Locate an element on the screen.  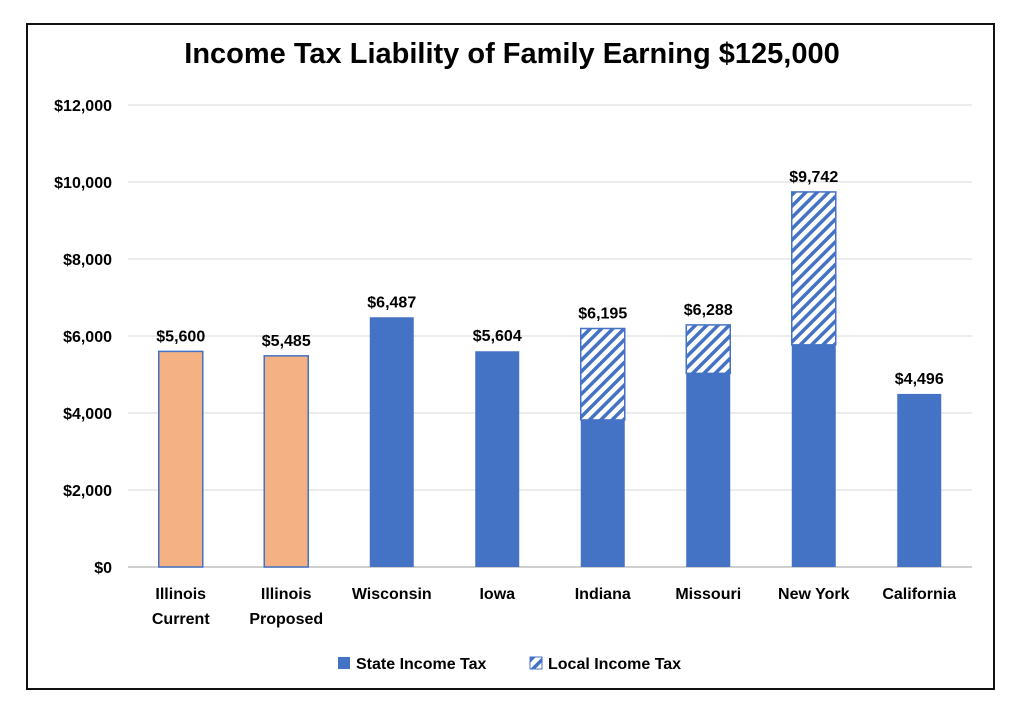
data-label: $6,195 is located at coordinates (602, 313).